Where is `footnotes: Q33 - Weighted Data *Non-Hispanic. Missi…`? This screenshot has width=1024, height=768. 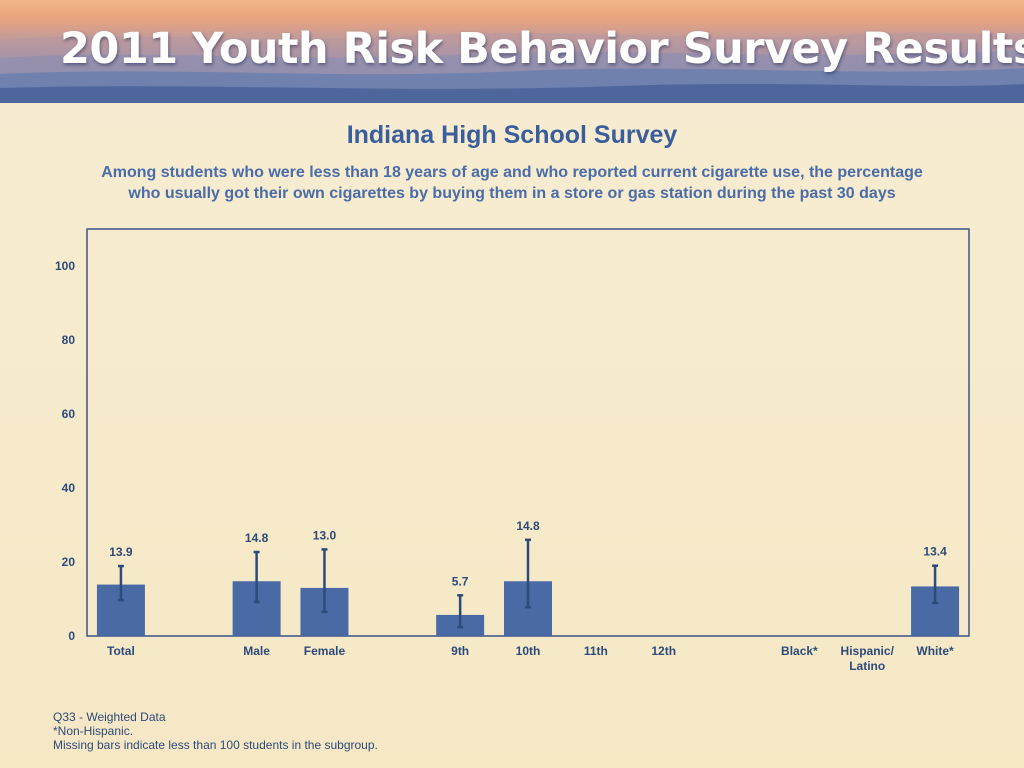 footnotes: Q33 - Weighted Data *Non-Hispanic. Missi… is located at coordinates (215, 731).